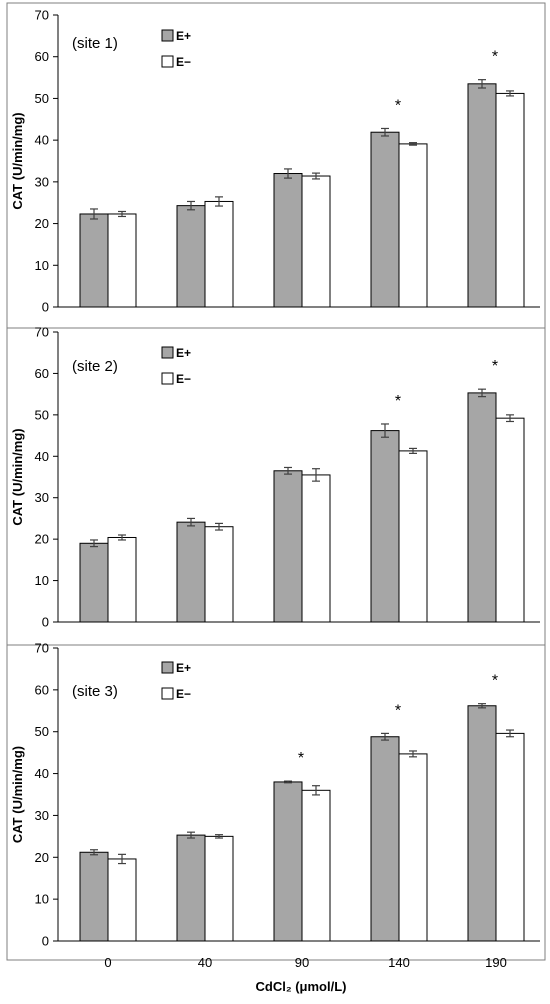  What do you see at coordinates (95, 691) in the screenshot?
I see `site-annotation: (site 3)` at bounding box center [95, 691].